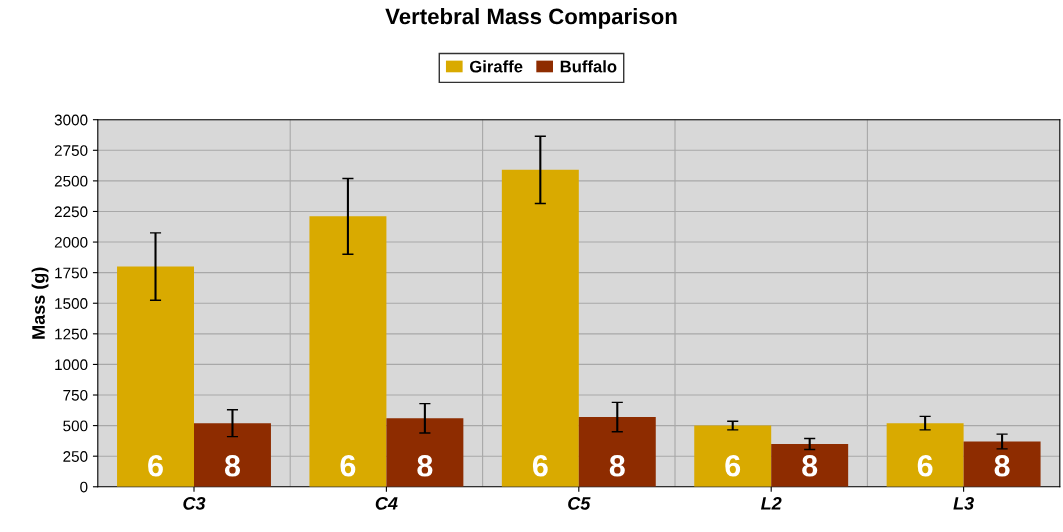  I want to click on y-tick-label: 2000, so click(71, 242).